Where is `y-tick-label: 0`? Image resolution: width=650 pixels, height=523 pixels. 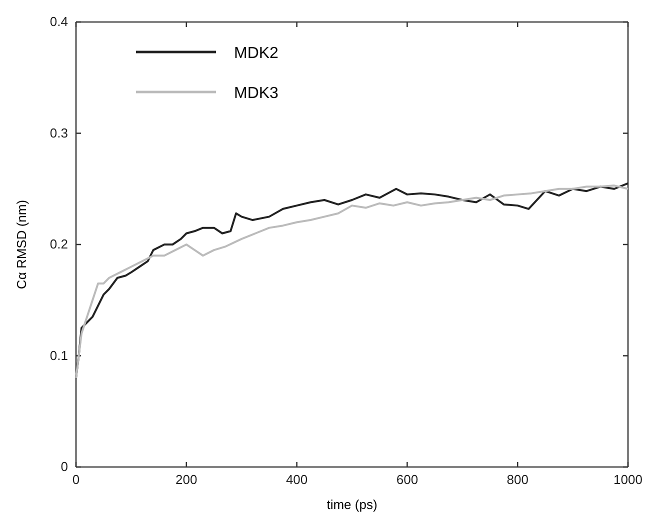 y-tick-label: 0 is located at coordinates (64, 466).